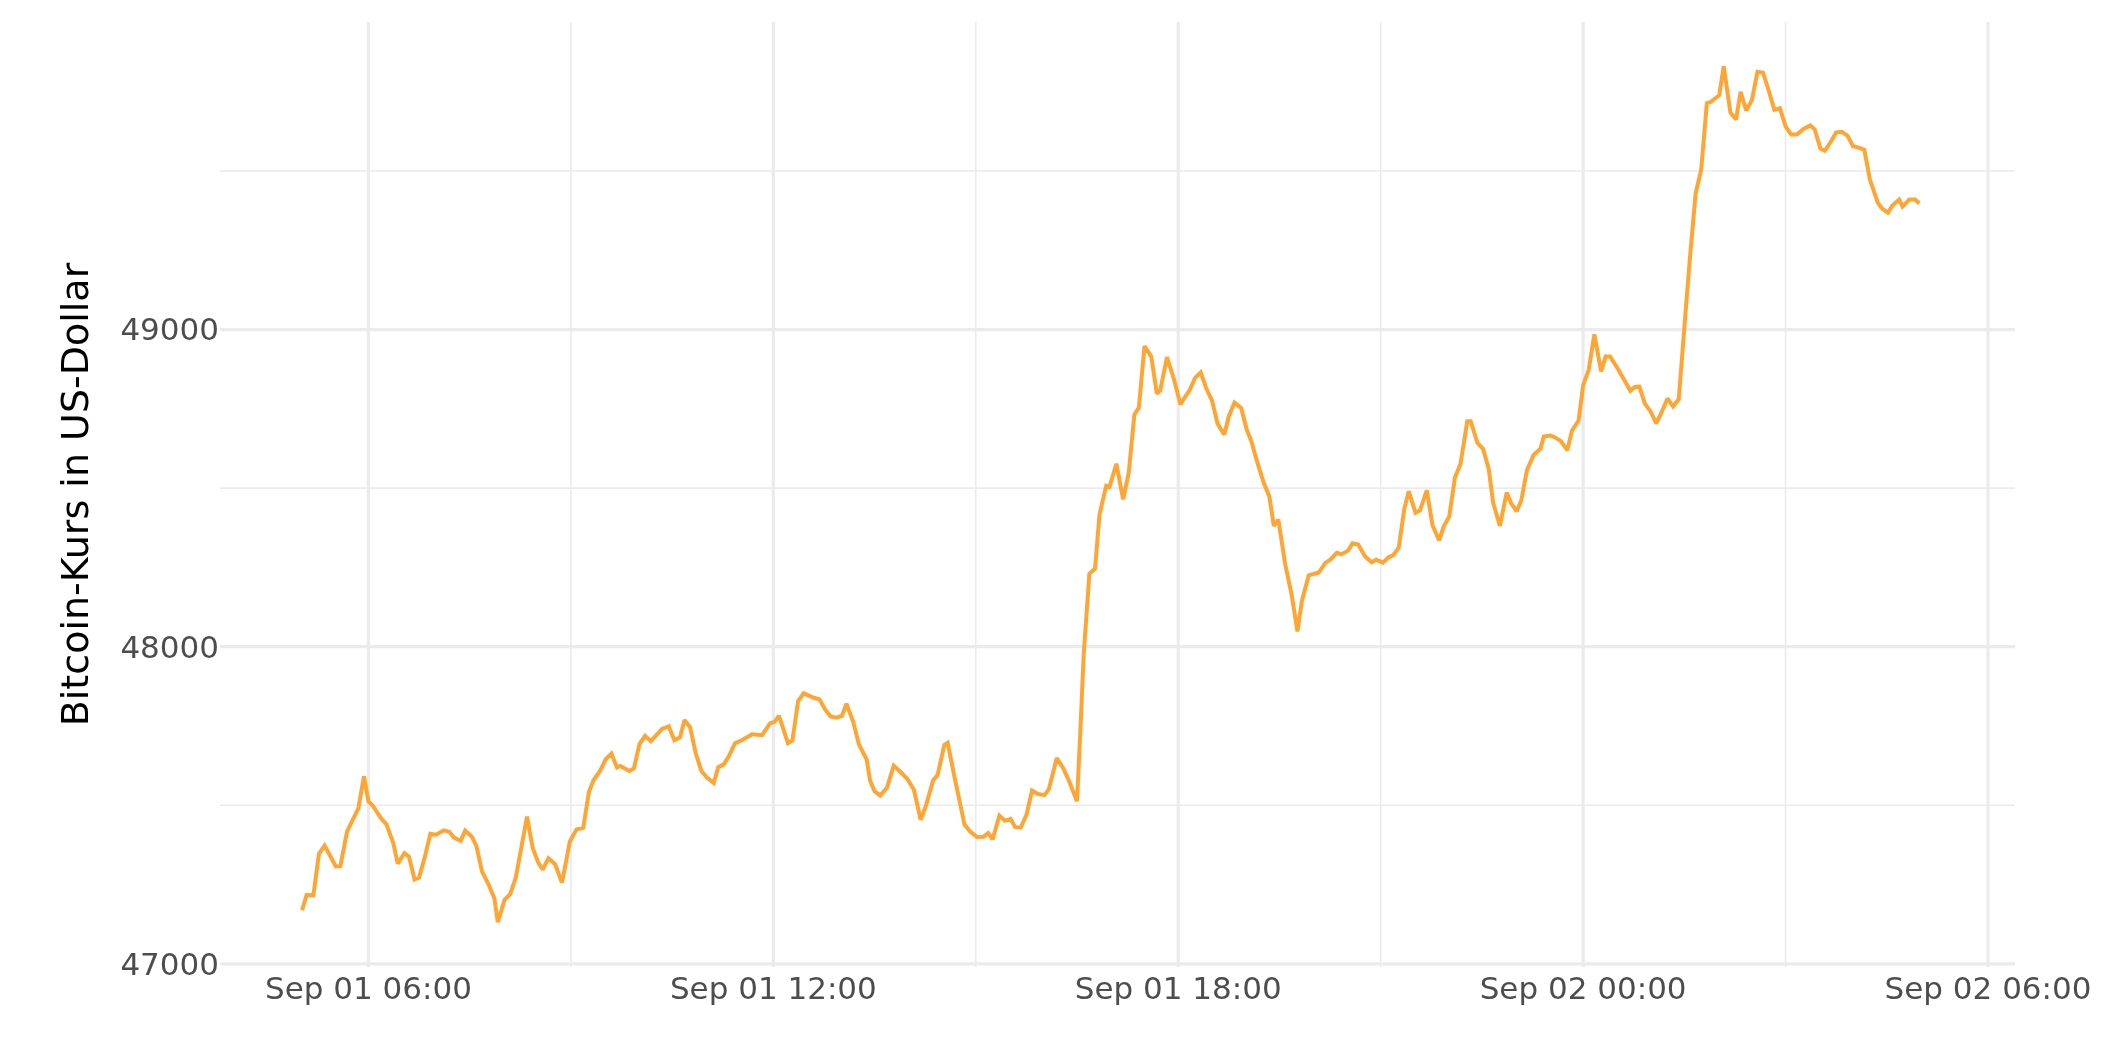  What do you see at coordinates (169, 646) in the screenshot?
I see `y-tick-label: 48000` at bounding box center [169, 646].